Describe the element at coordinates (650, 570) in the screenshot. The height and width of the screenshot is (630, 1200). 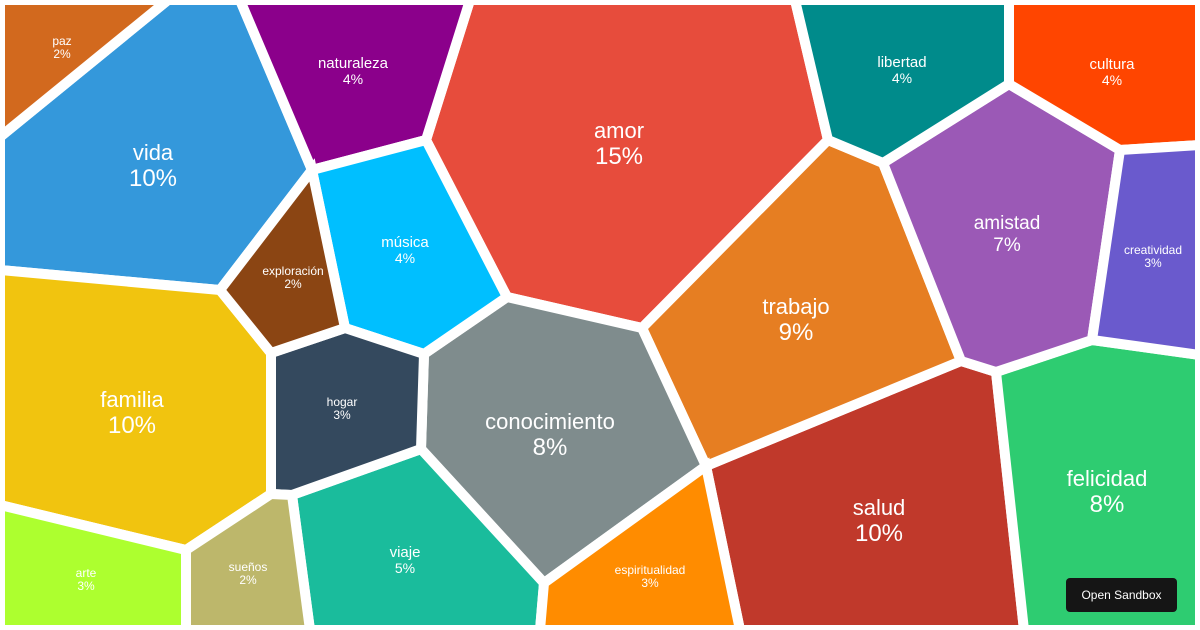
I see `cell-label: espiritualidad` at that location.